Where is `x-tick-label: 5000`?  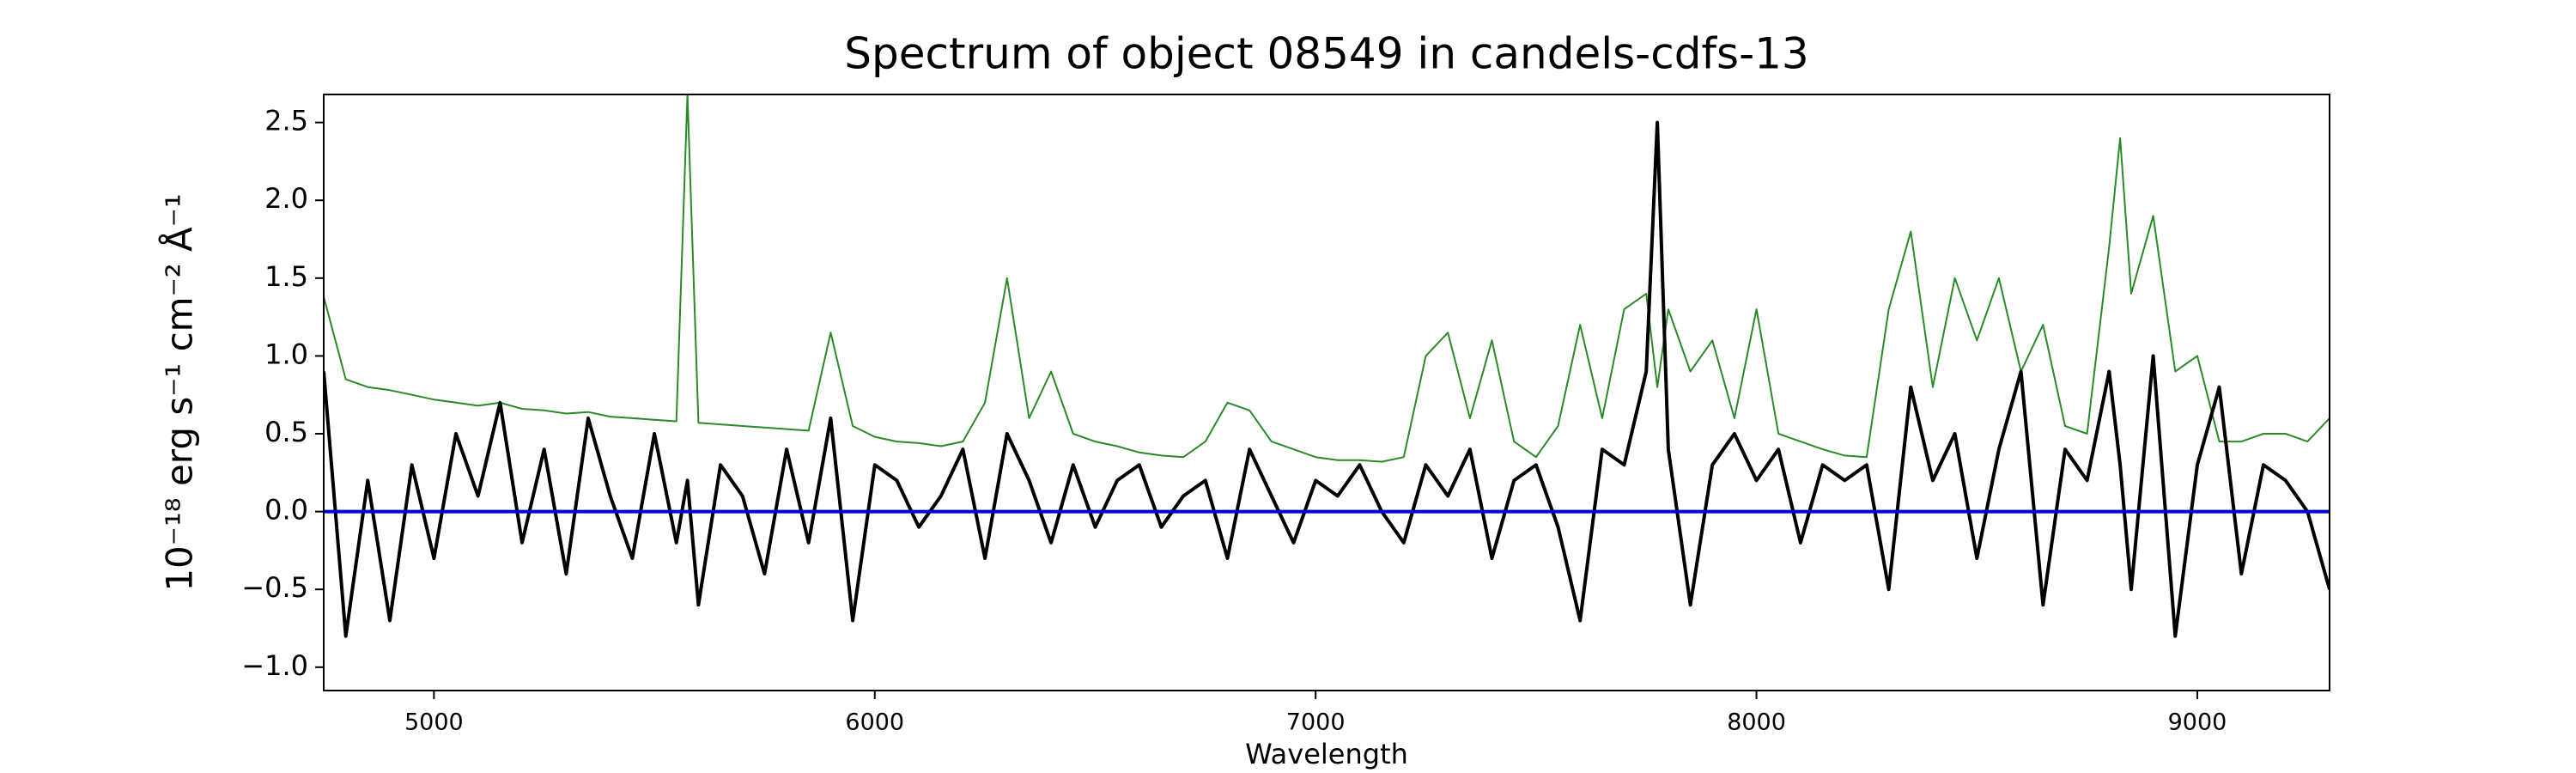
x-tick-label: 5000 is located at coordinates (434, 722).